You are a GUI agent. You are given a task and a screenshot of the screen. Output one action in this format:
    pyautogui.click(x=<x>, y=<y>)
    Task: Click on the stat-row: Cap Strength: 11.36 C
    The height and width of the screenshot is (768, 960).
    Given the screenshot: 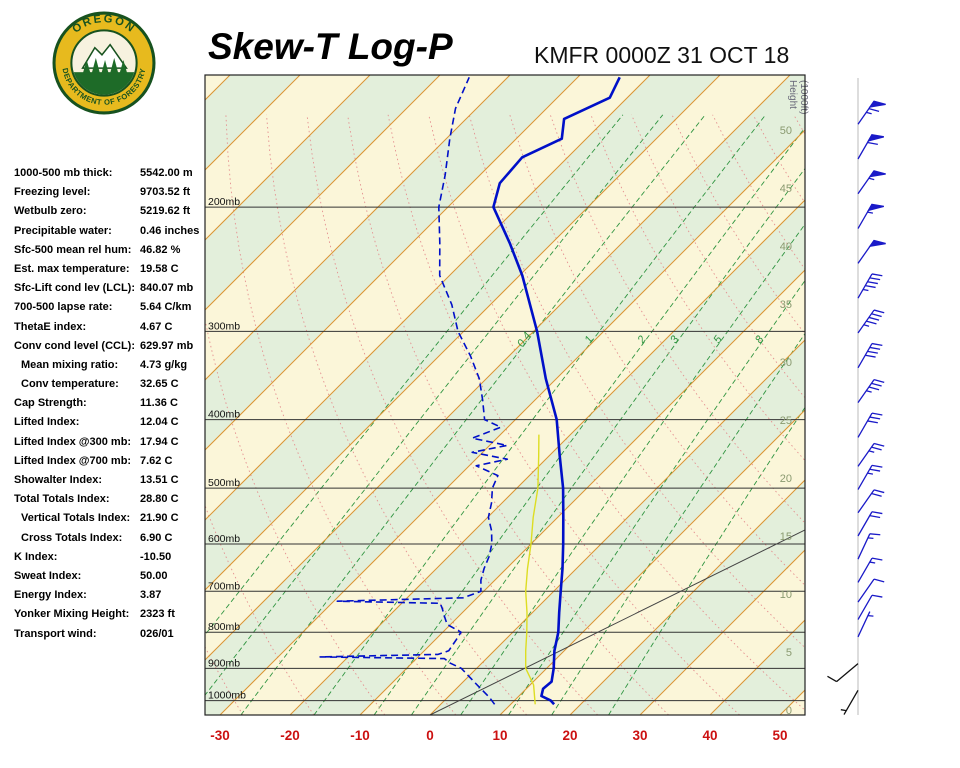 What is the action you would take?
    pyautogui.click(x=114, y=403)
    